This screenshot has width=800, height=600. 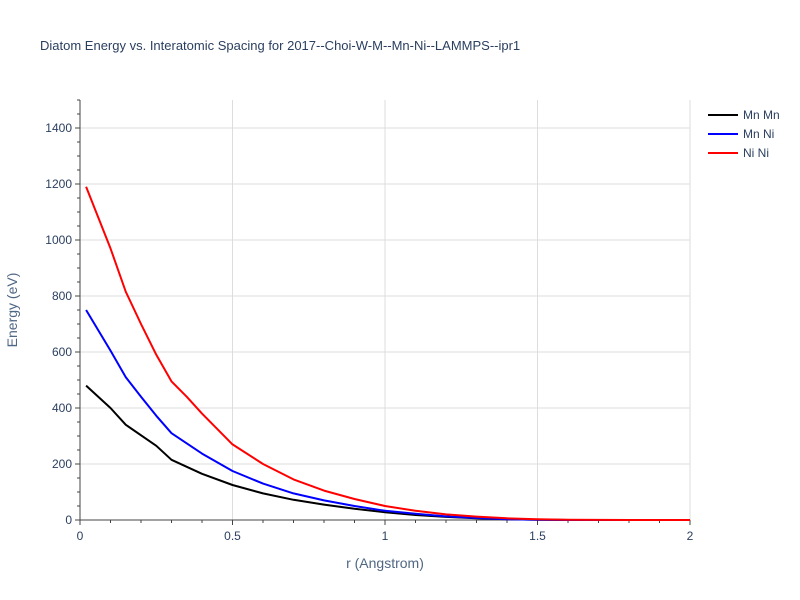 I want to click on x-tick-label: 1.5, so click(x=537, y=536).